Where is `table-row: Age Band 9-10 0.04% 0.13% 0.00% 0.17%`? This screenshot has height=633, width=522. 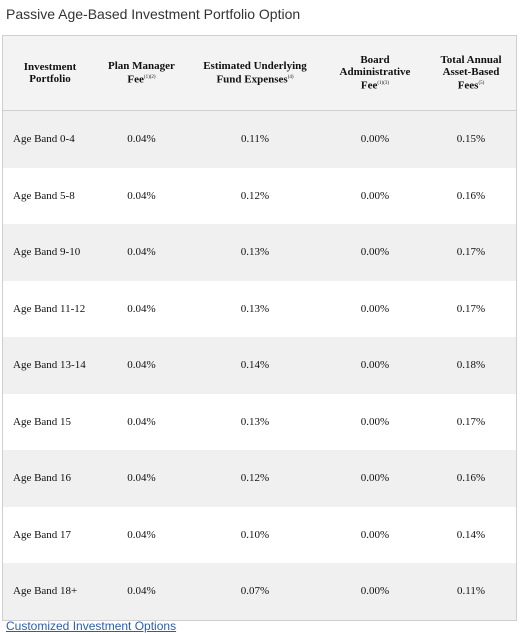
table-row: Age Band 9-10 0.04% 0.13% 0.00% 0.17% is located at coordinates (259, 252).